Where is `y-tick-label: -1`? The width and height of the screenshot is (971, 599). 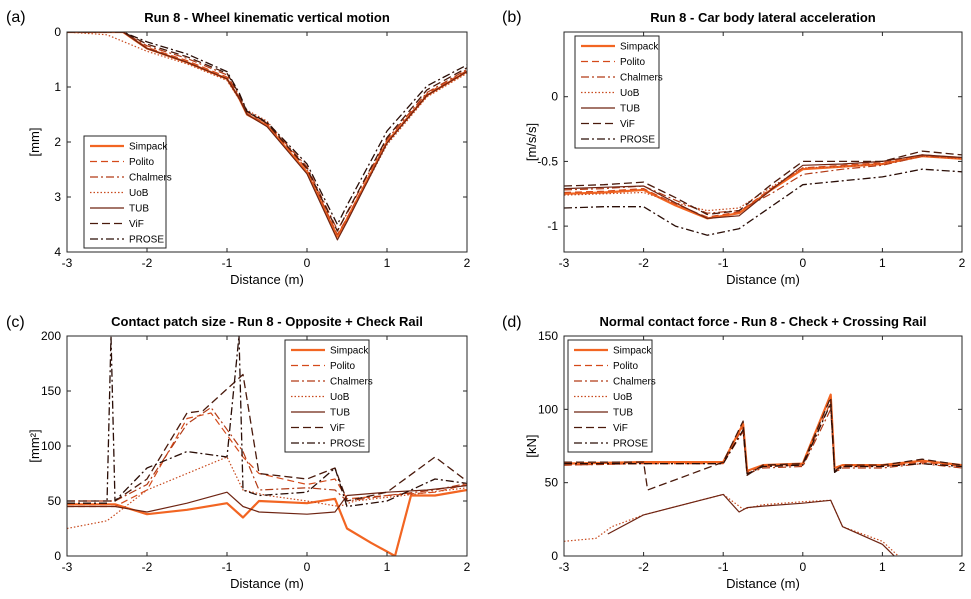
y-tick-label: -1 is located at coordinates (552, 226).